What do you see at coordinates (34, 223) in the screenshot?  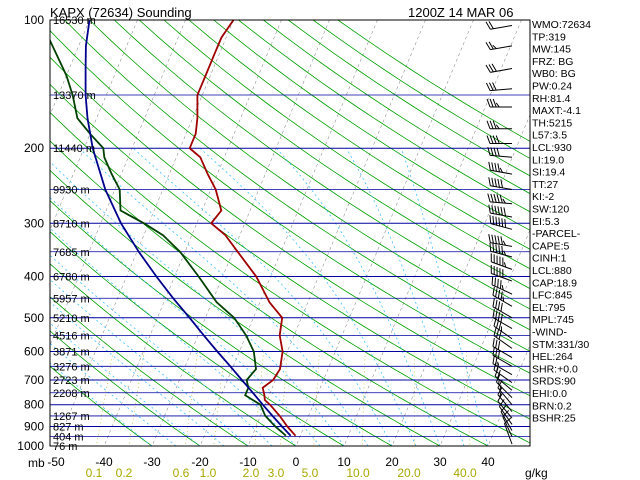 I see `pressure-tick-label: 300` at bounding box center [34, 223].